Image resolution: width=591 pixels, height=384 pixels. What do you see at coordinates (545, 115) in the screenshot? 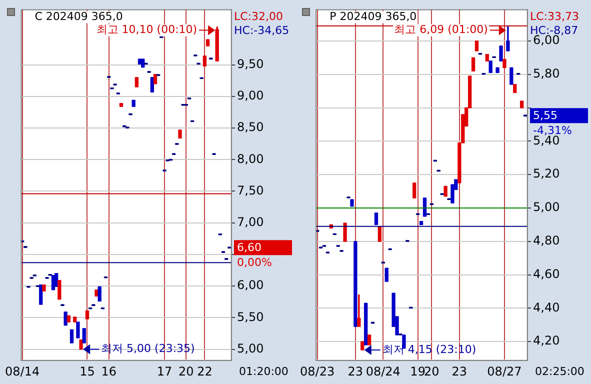
I see `text: 5,55` at bounding box center [545, 115].